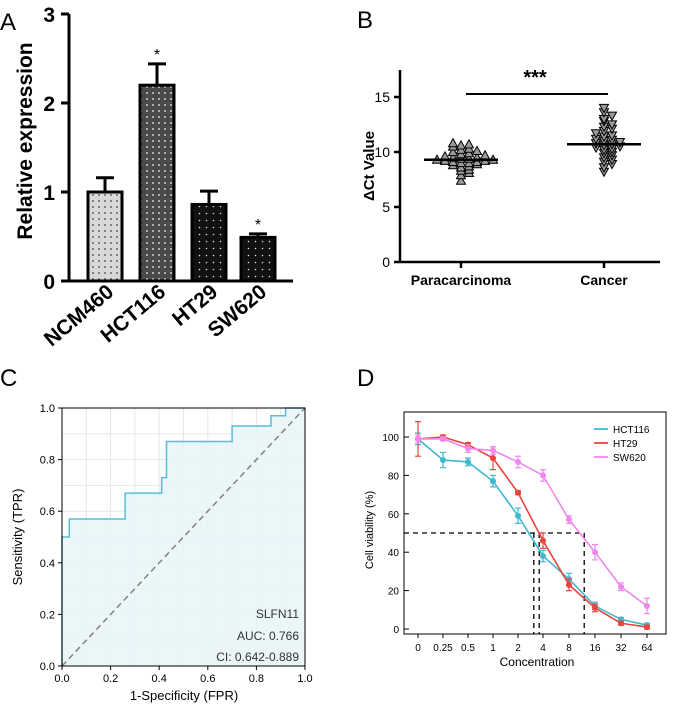 The height and width of the screenshot is (714, 674). What do you see at coordinates (518, 648) in the screenshot?
I see `panel-d-xtick-label: 2` at bounding box center [518, 648].